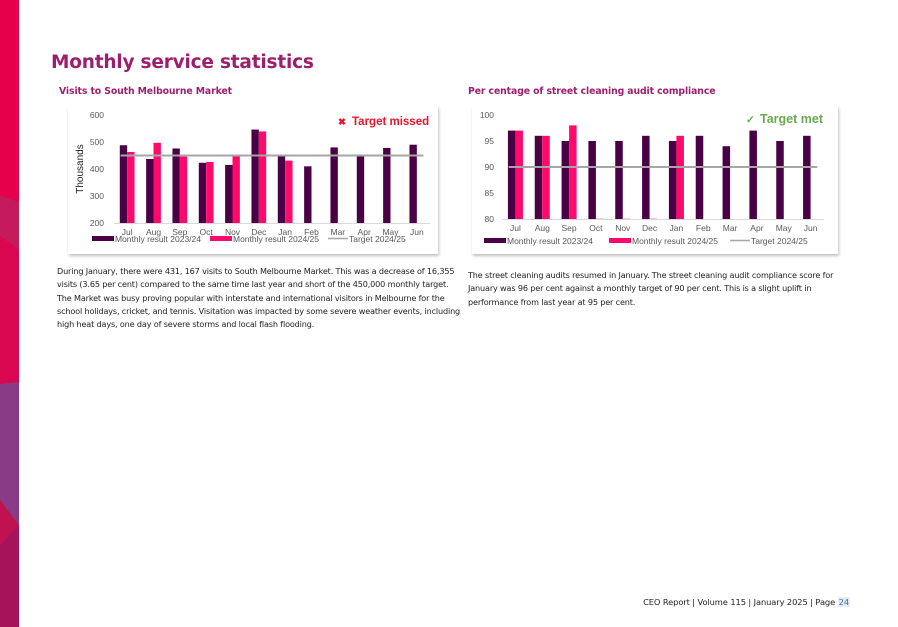  I want to click on check-icon: ✓, so click(750, 120).